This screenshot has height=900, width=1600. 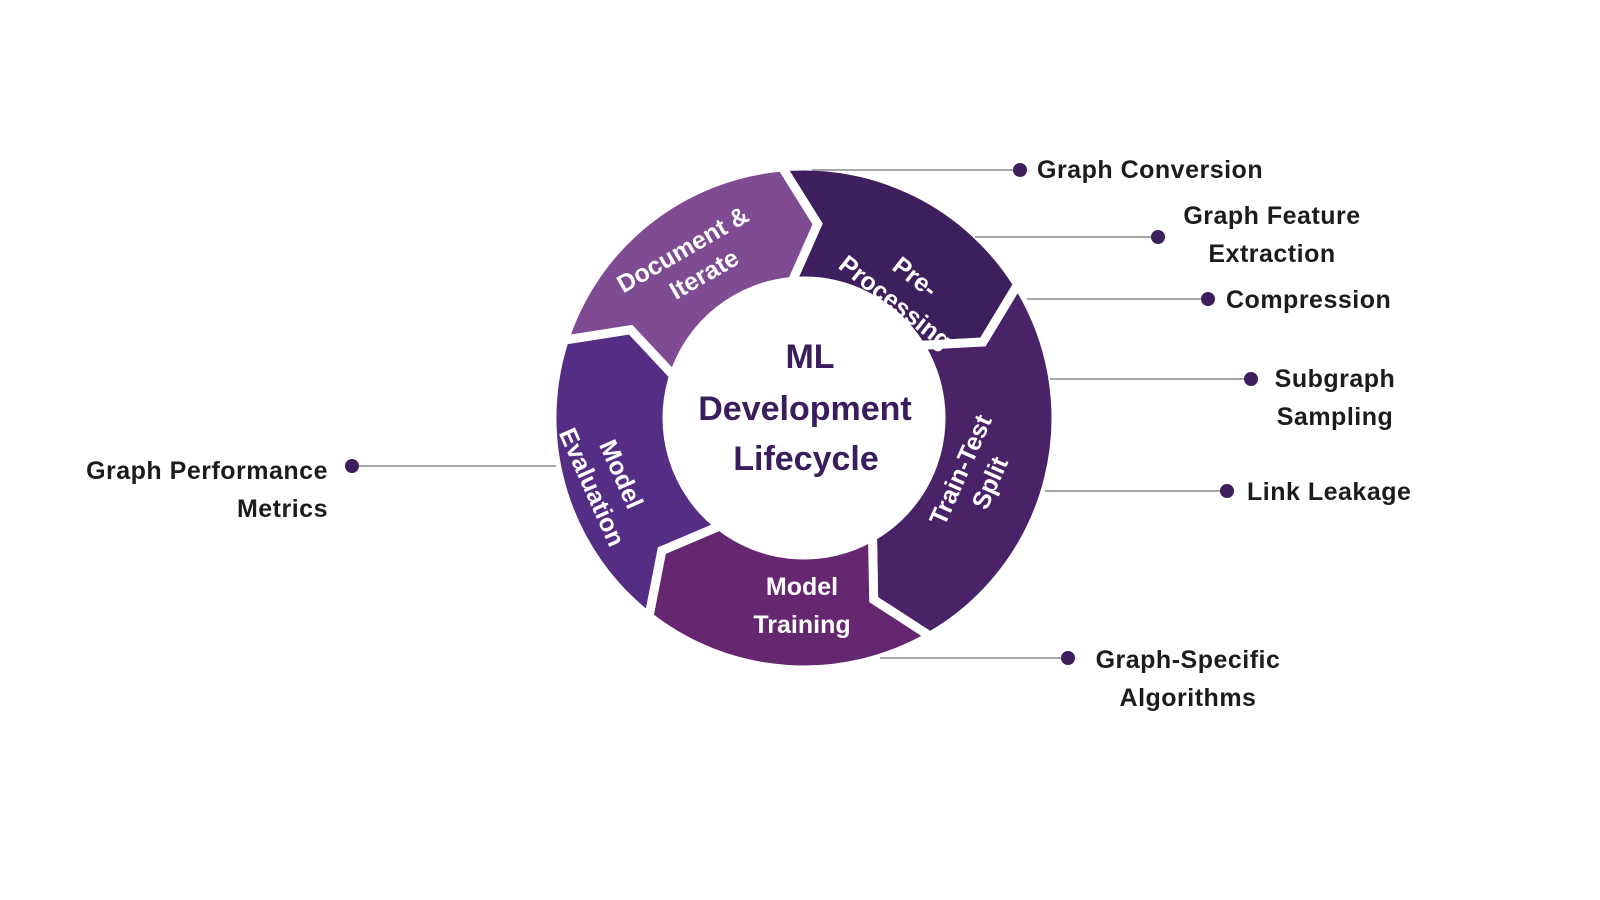 I want to click on center-title-line-3: Lifecycle, so click(x=806, y=459).